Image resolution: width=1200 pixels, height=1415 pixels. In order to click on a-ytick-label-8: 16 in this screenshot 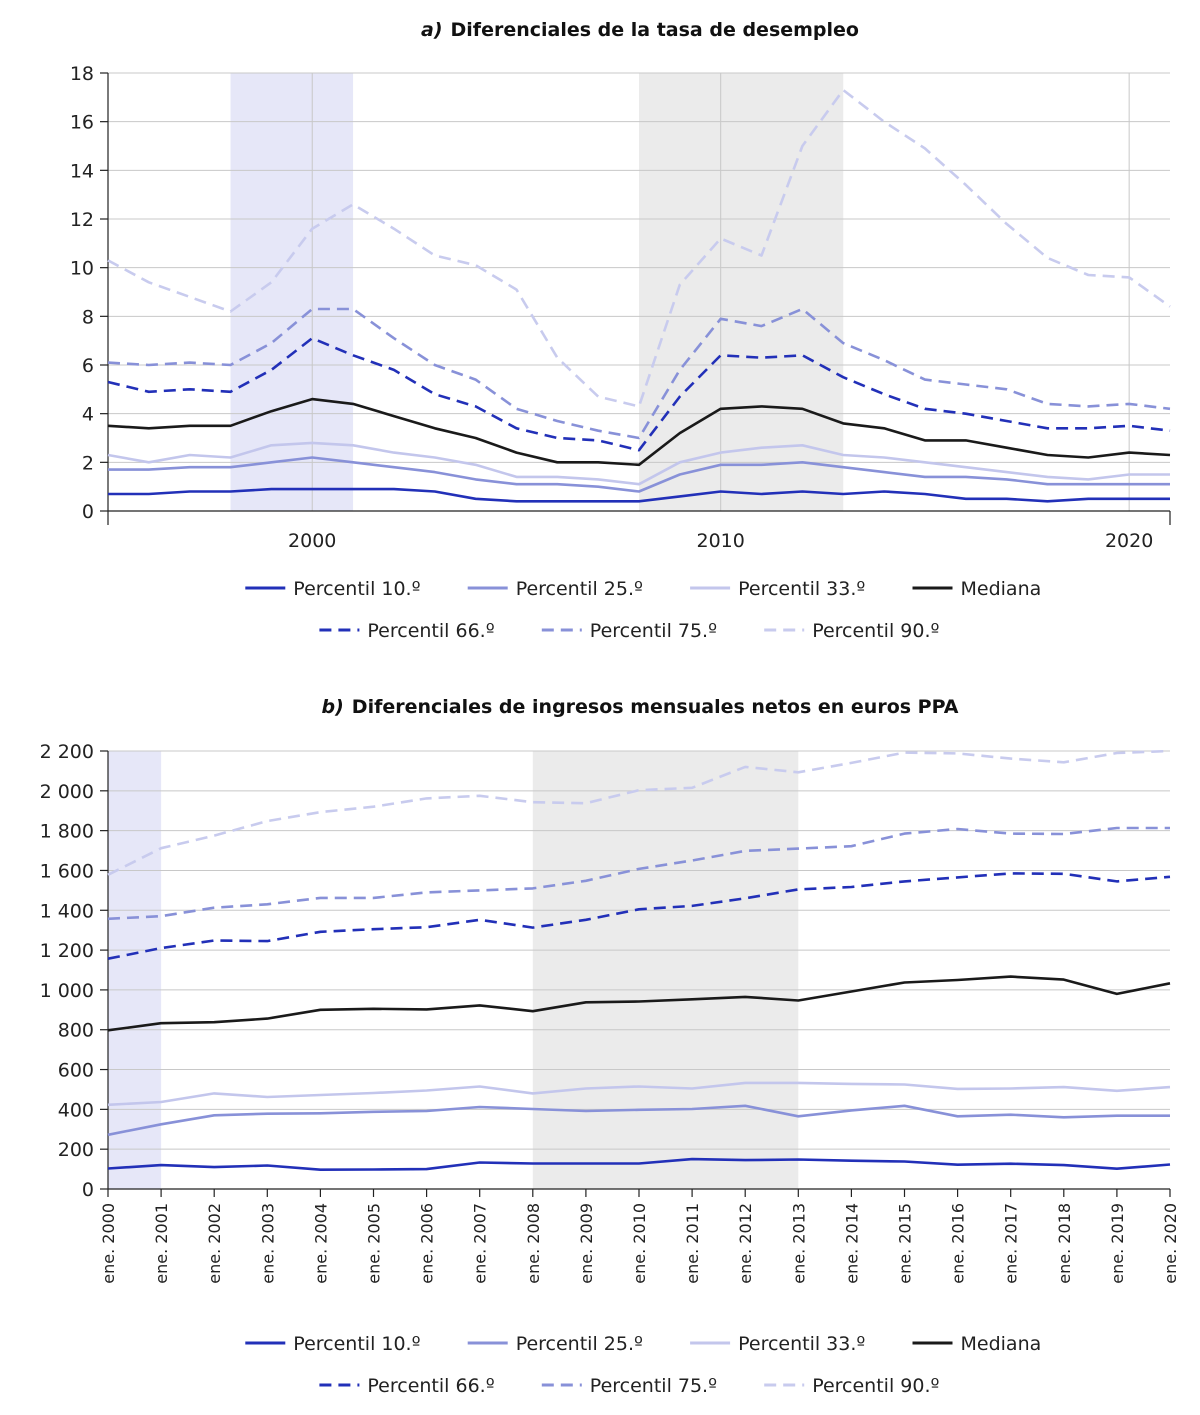, I will do `click(82, 123)`.